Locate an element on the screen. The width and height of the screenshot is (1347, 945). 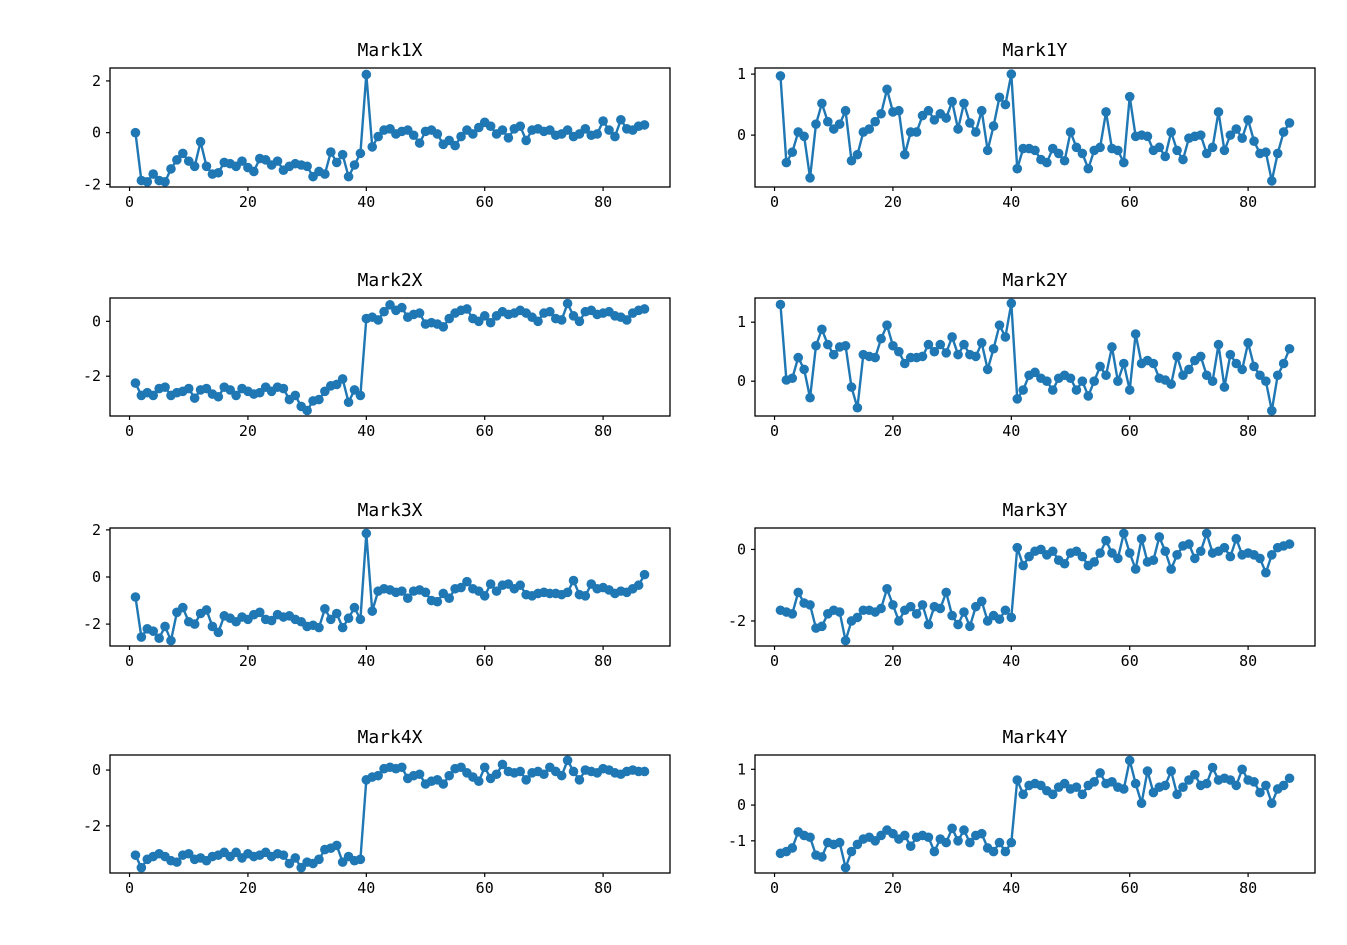
plot-title-mark4x: Mark4X is located at coordinates (390, 737).